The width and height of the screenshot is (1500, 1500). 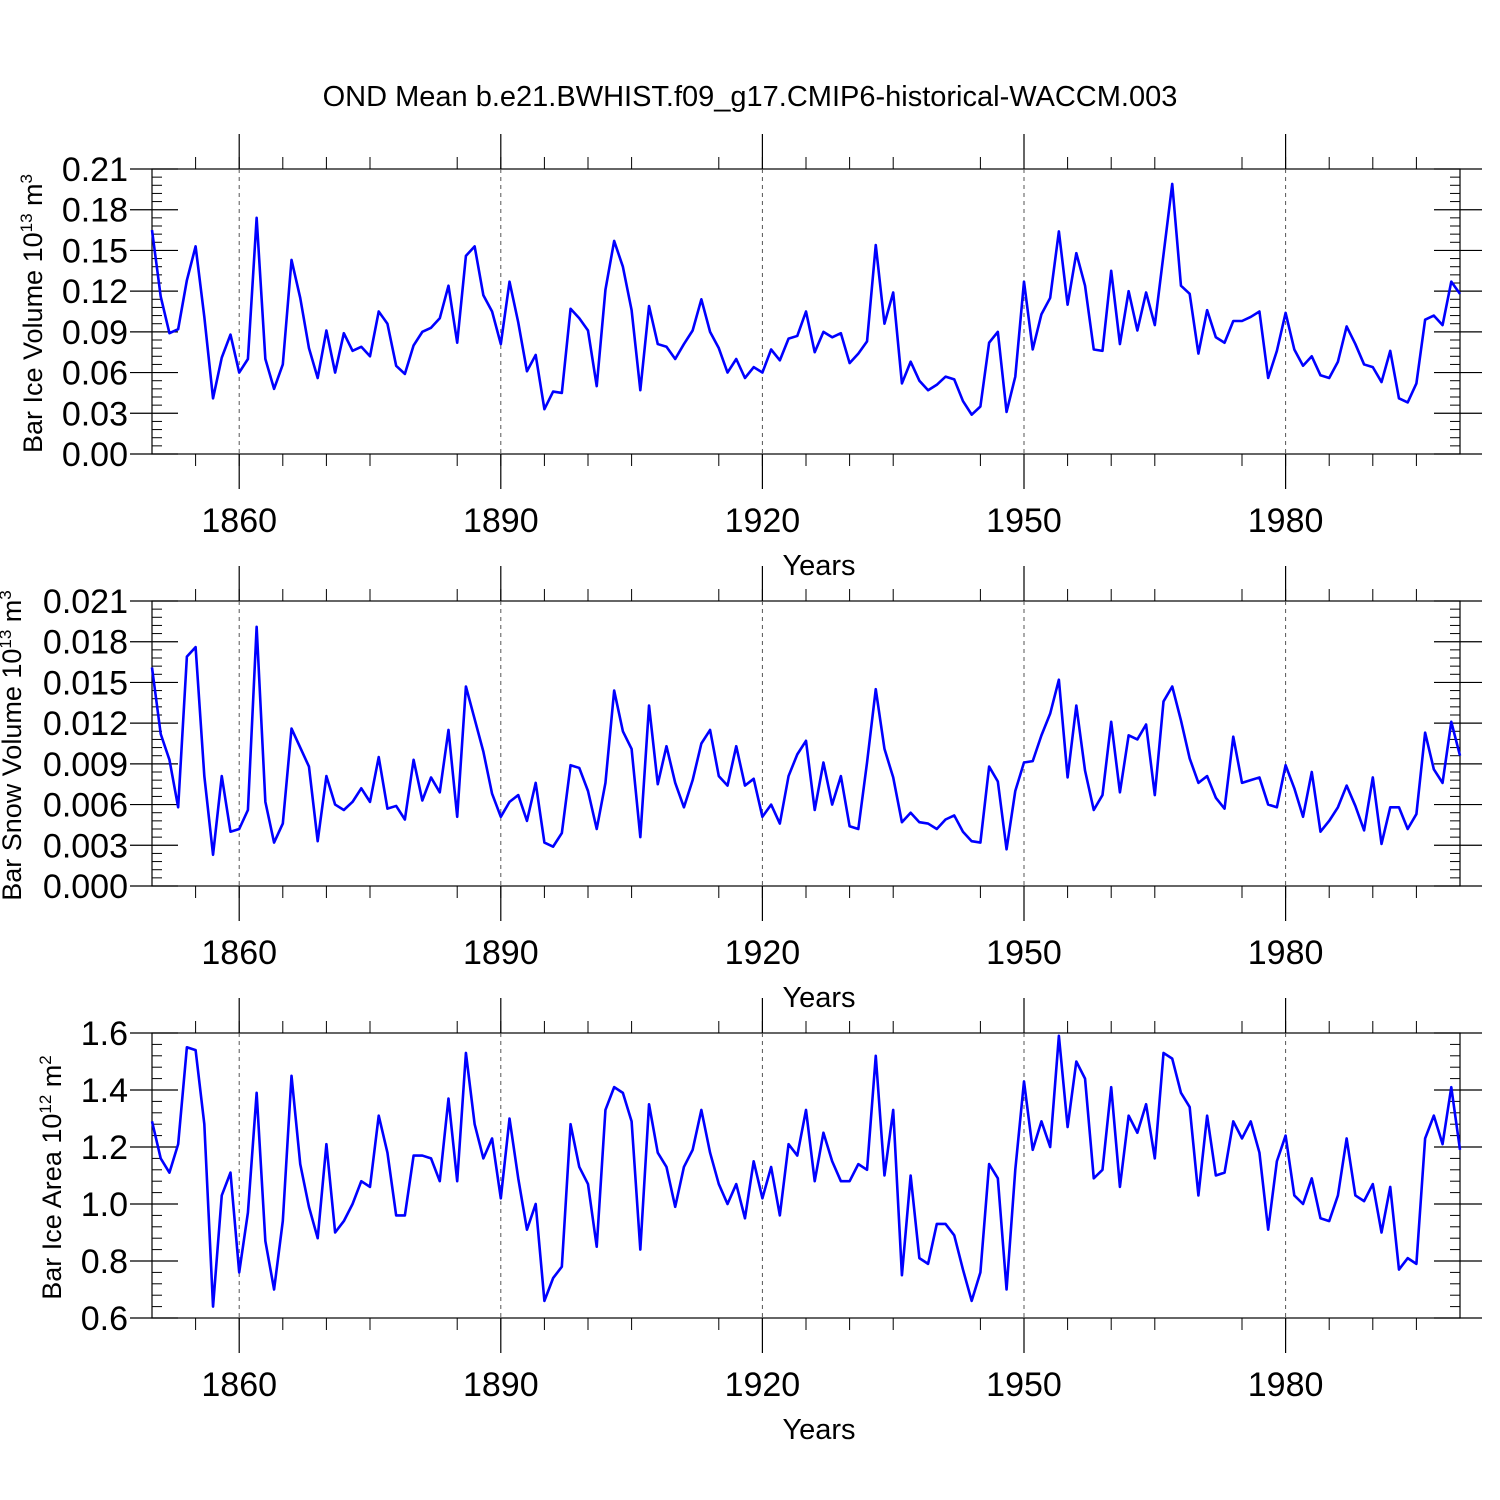 I want to click on y-tick-label: 0.003, so click(x=85, y=846).